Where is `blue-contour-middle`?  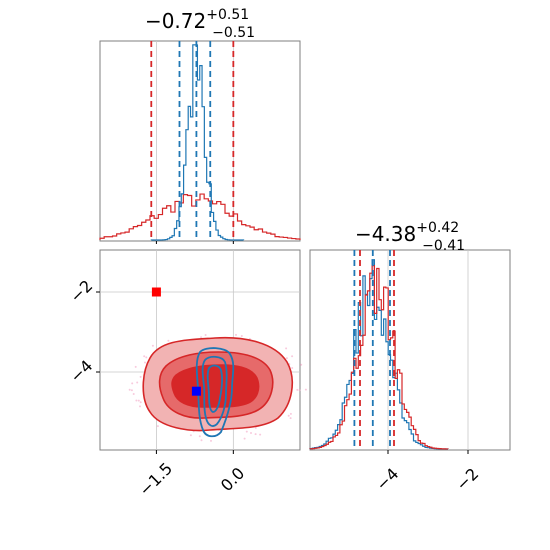
blue-contour-middle is located at coordinates (214, 391).